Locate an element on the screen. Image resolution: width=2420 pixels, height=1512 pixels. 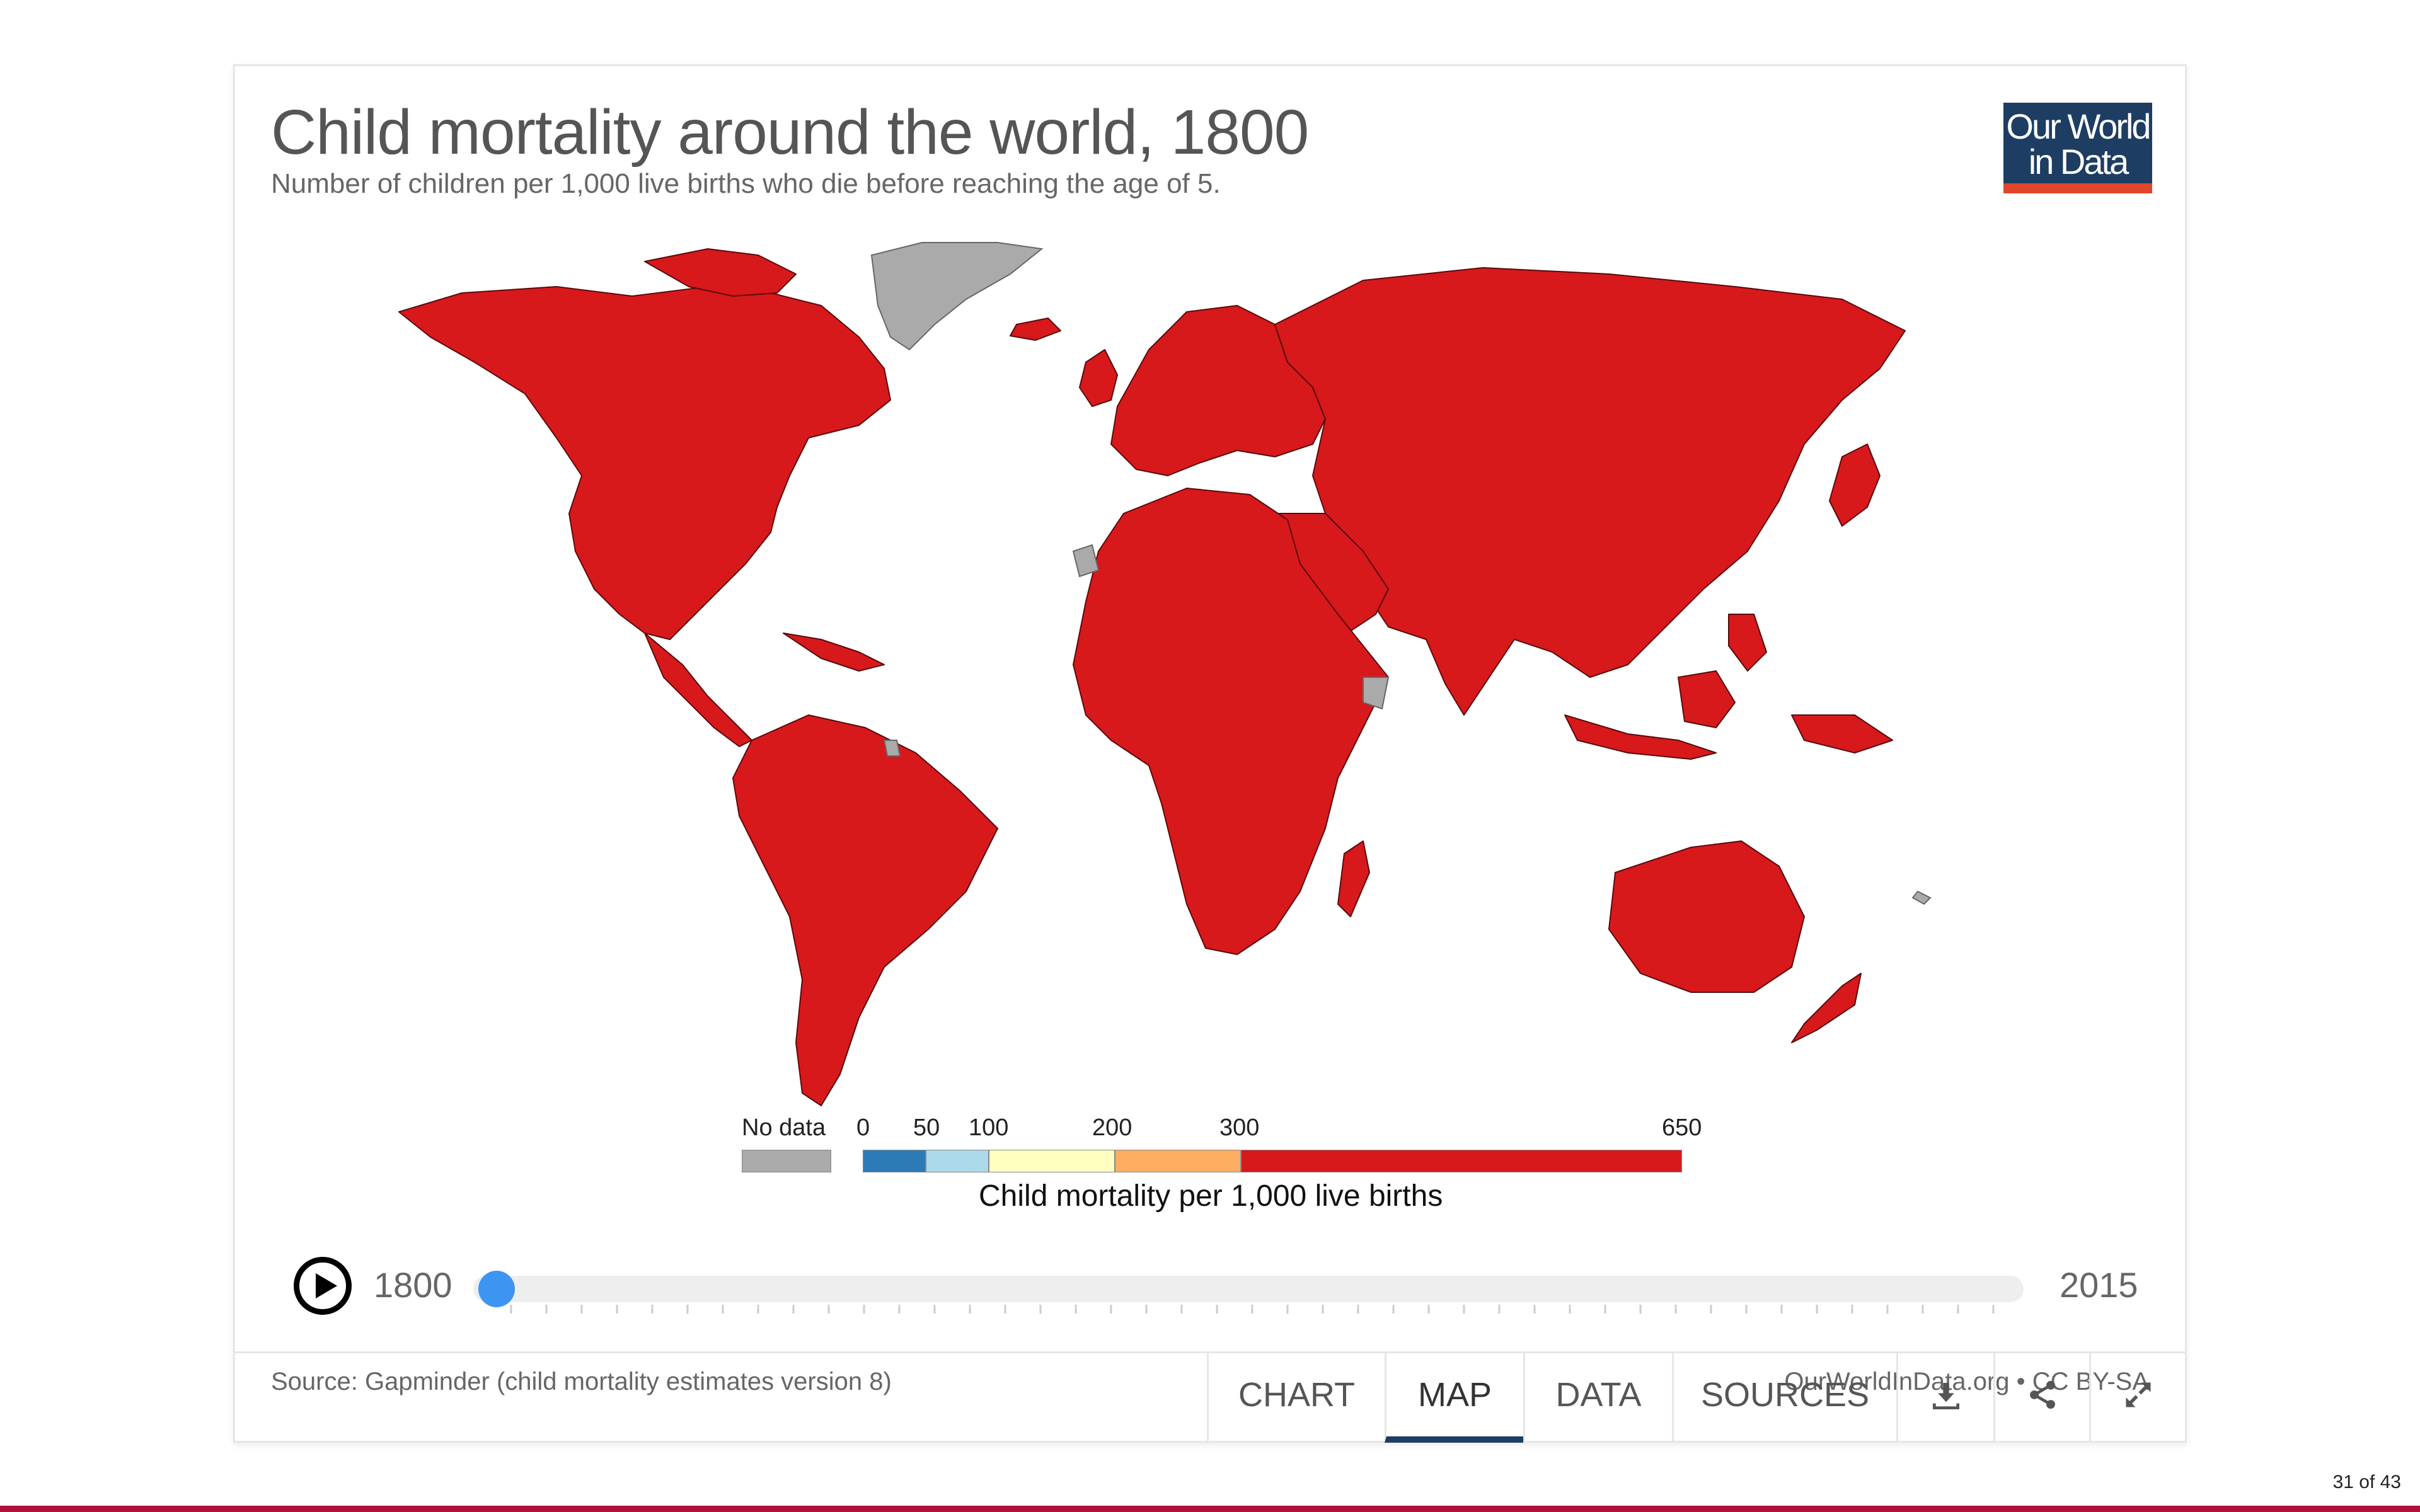
fullscreen-button is located at coordinates (2137, 1398).